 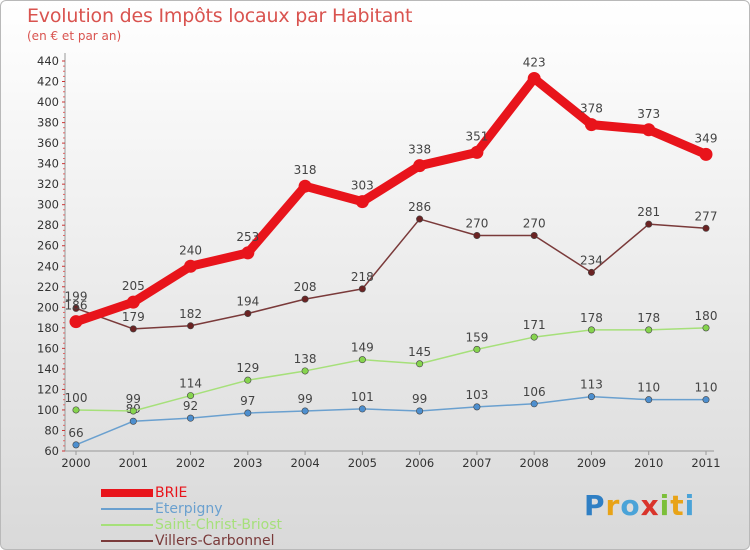 I want to click on chart-title: Evolution des Impôts locaux par Habitant, so click(x=220, y=16).